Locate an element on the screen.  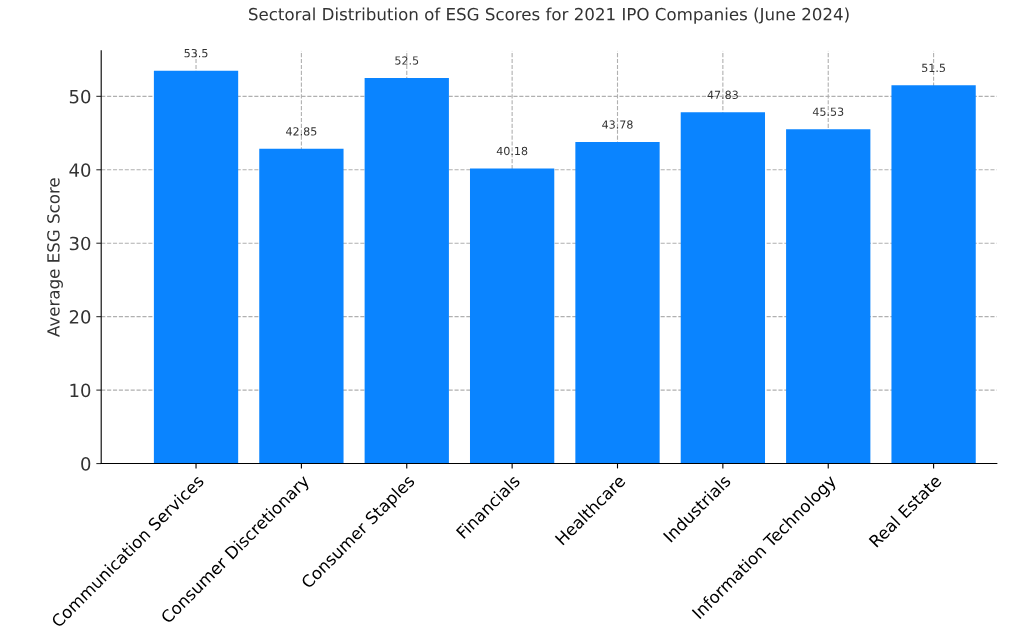
y-tick-label: 30 is located at coordinates (80, 243).